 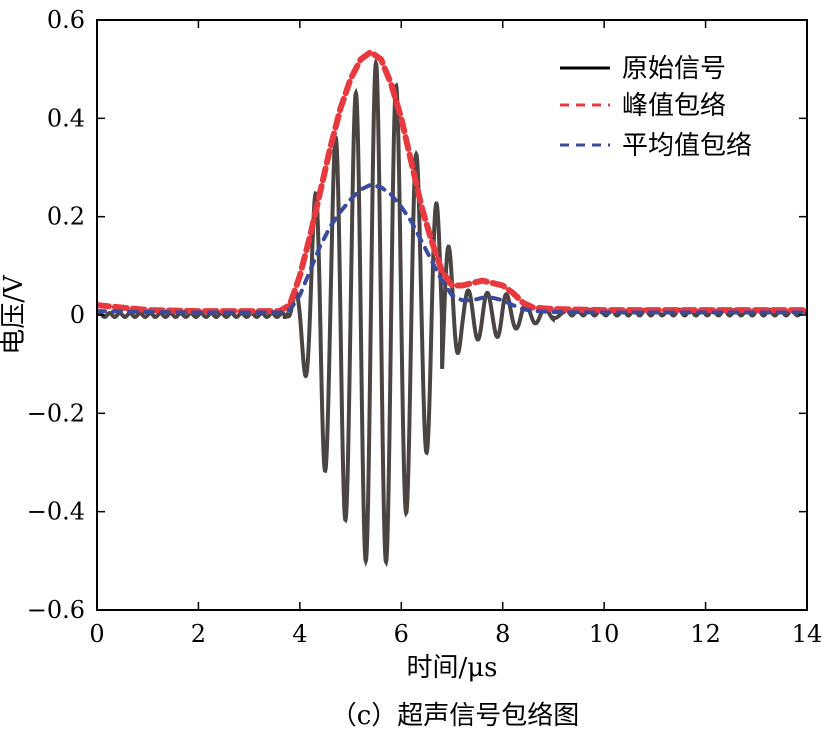 What do you see at coordinates (604, 634) in the screenshot?
I see `x-tick-label: 10` at bounding box center [604, 634].